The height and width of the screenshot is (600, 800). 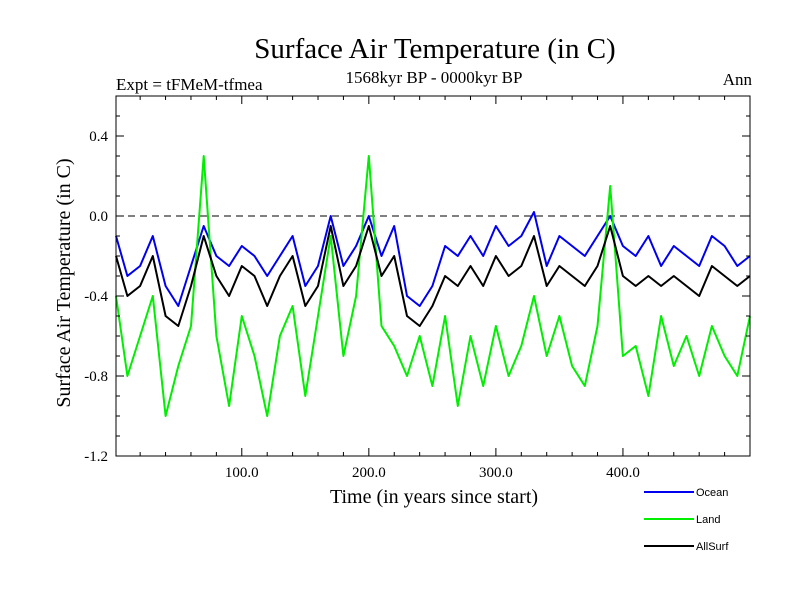 What do you see at coordinates (64, 282) in the screenshot?
I see `y-axis-label: Surface Air Temperature (in C)` at bounding box center [64, 282].